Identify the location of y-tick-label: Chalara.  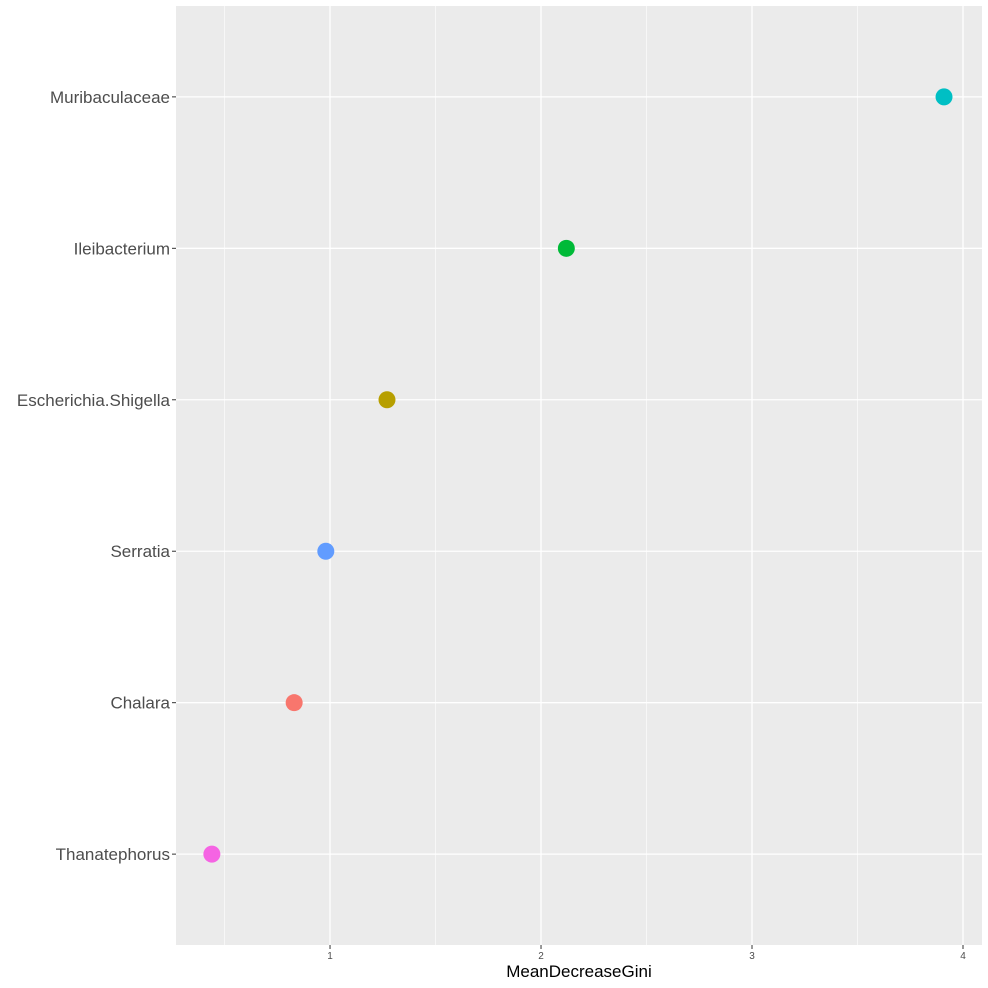
(140, 703).